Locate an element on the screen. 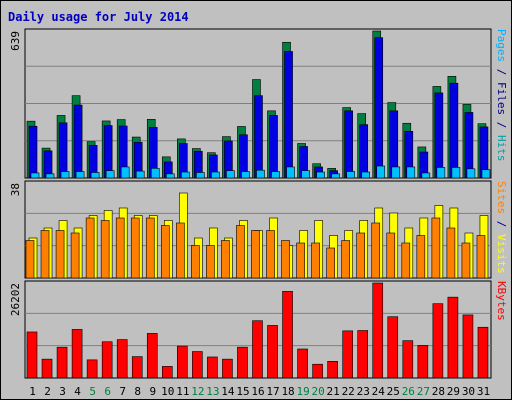 This screenshot has height=401, width=512. x-tick-label: 17 is located at coordinates (272, 391).